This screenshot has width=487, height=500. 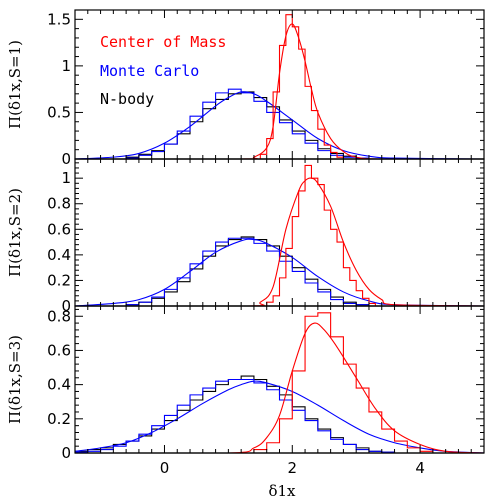 I want to click on x-tick-label: 0, so click(x=165, y=468).